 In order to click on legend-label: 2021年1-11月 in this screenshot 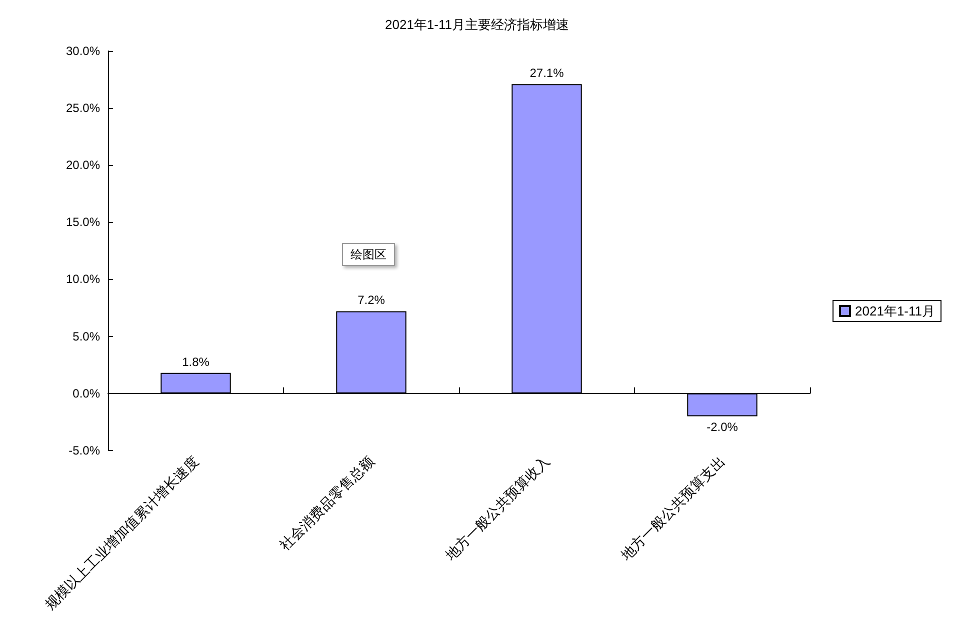, I will do `click(895, 311)`.